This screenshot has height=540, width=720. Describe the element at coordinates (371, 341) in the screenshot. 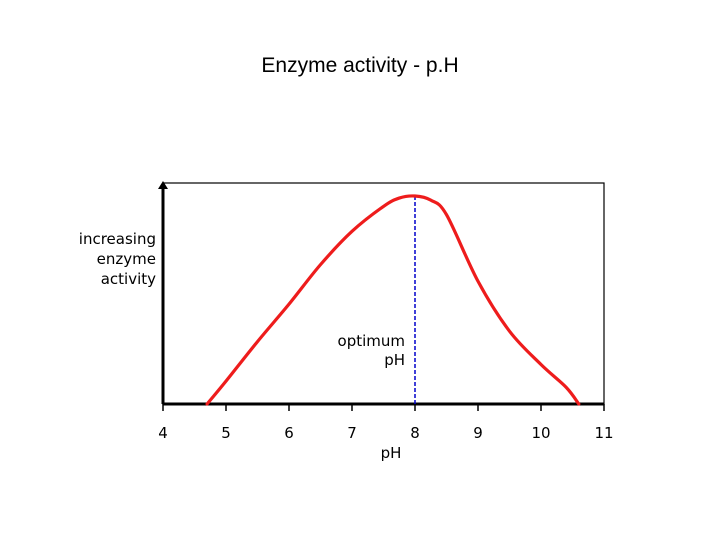

I see `optimum-label-line: optimum` at that location.